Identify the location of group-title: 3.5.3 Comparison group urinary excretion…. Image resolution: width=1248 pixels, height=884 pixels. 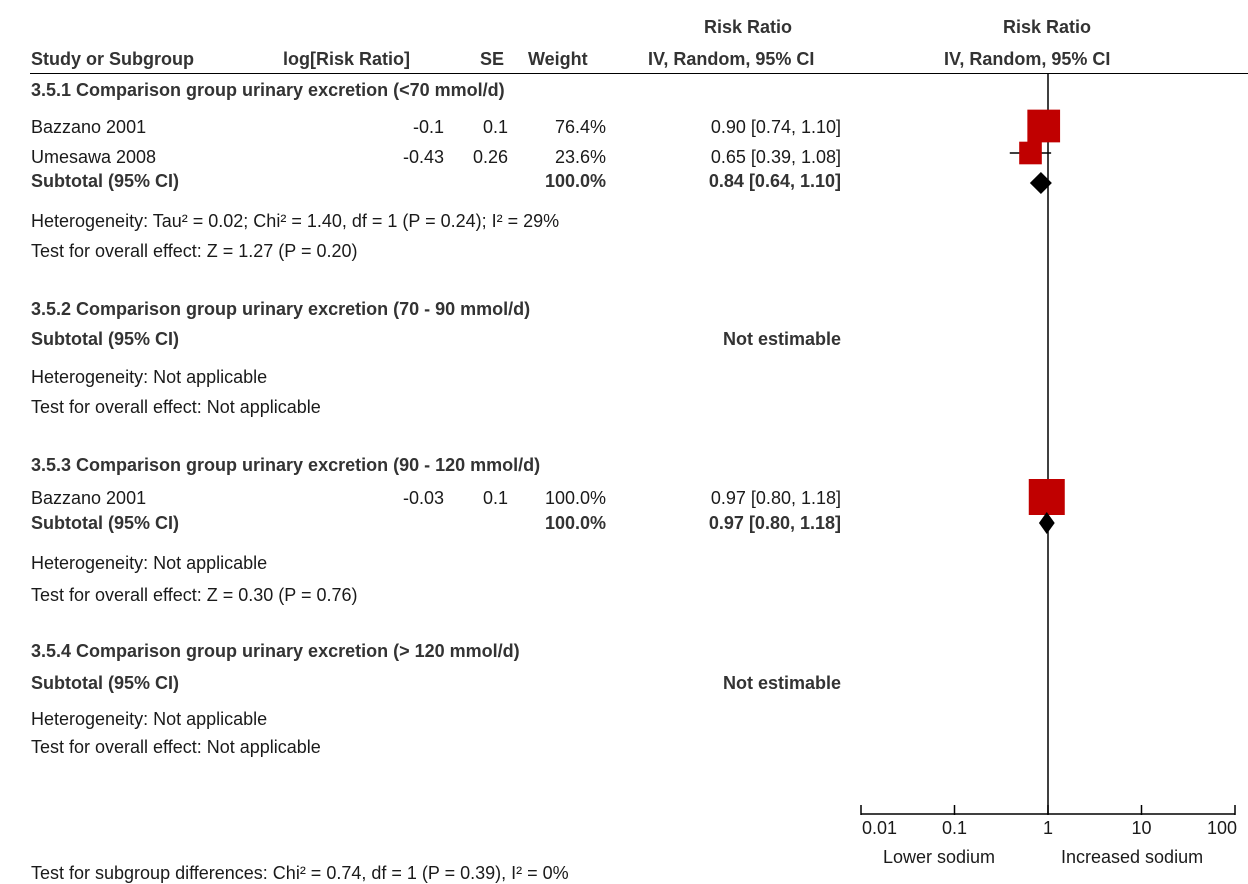
(286, 465).